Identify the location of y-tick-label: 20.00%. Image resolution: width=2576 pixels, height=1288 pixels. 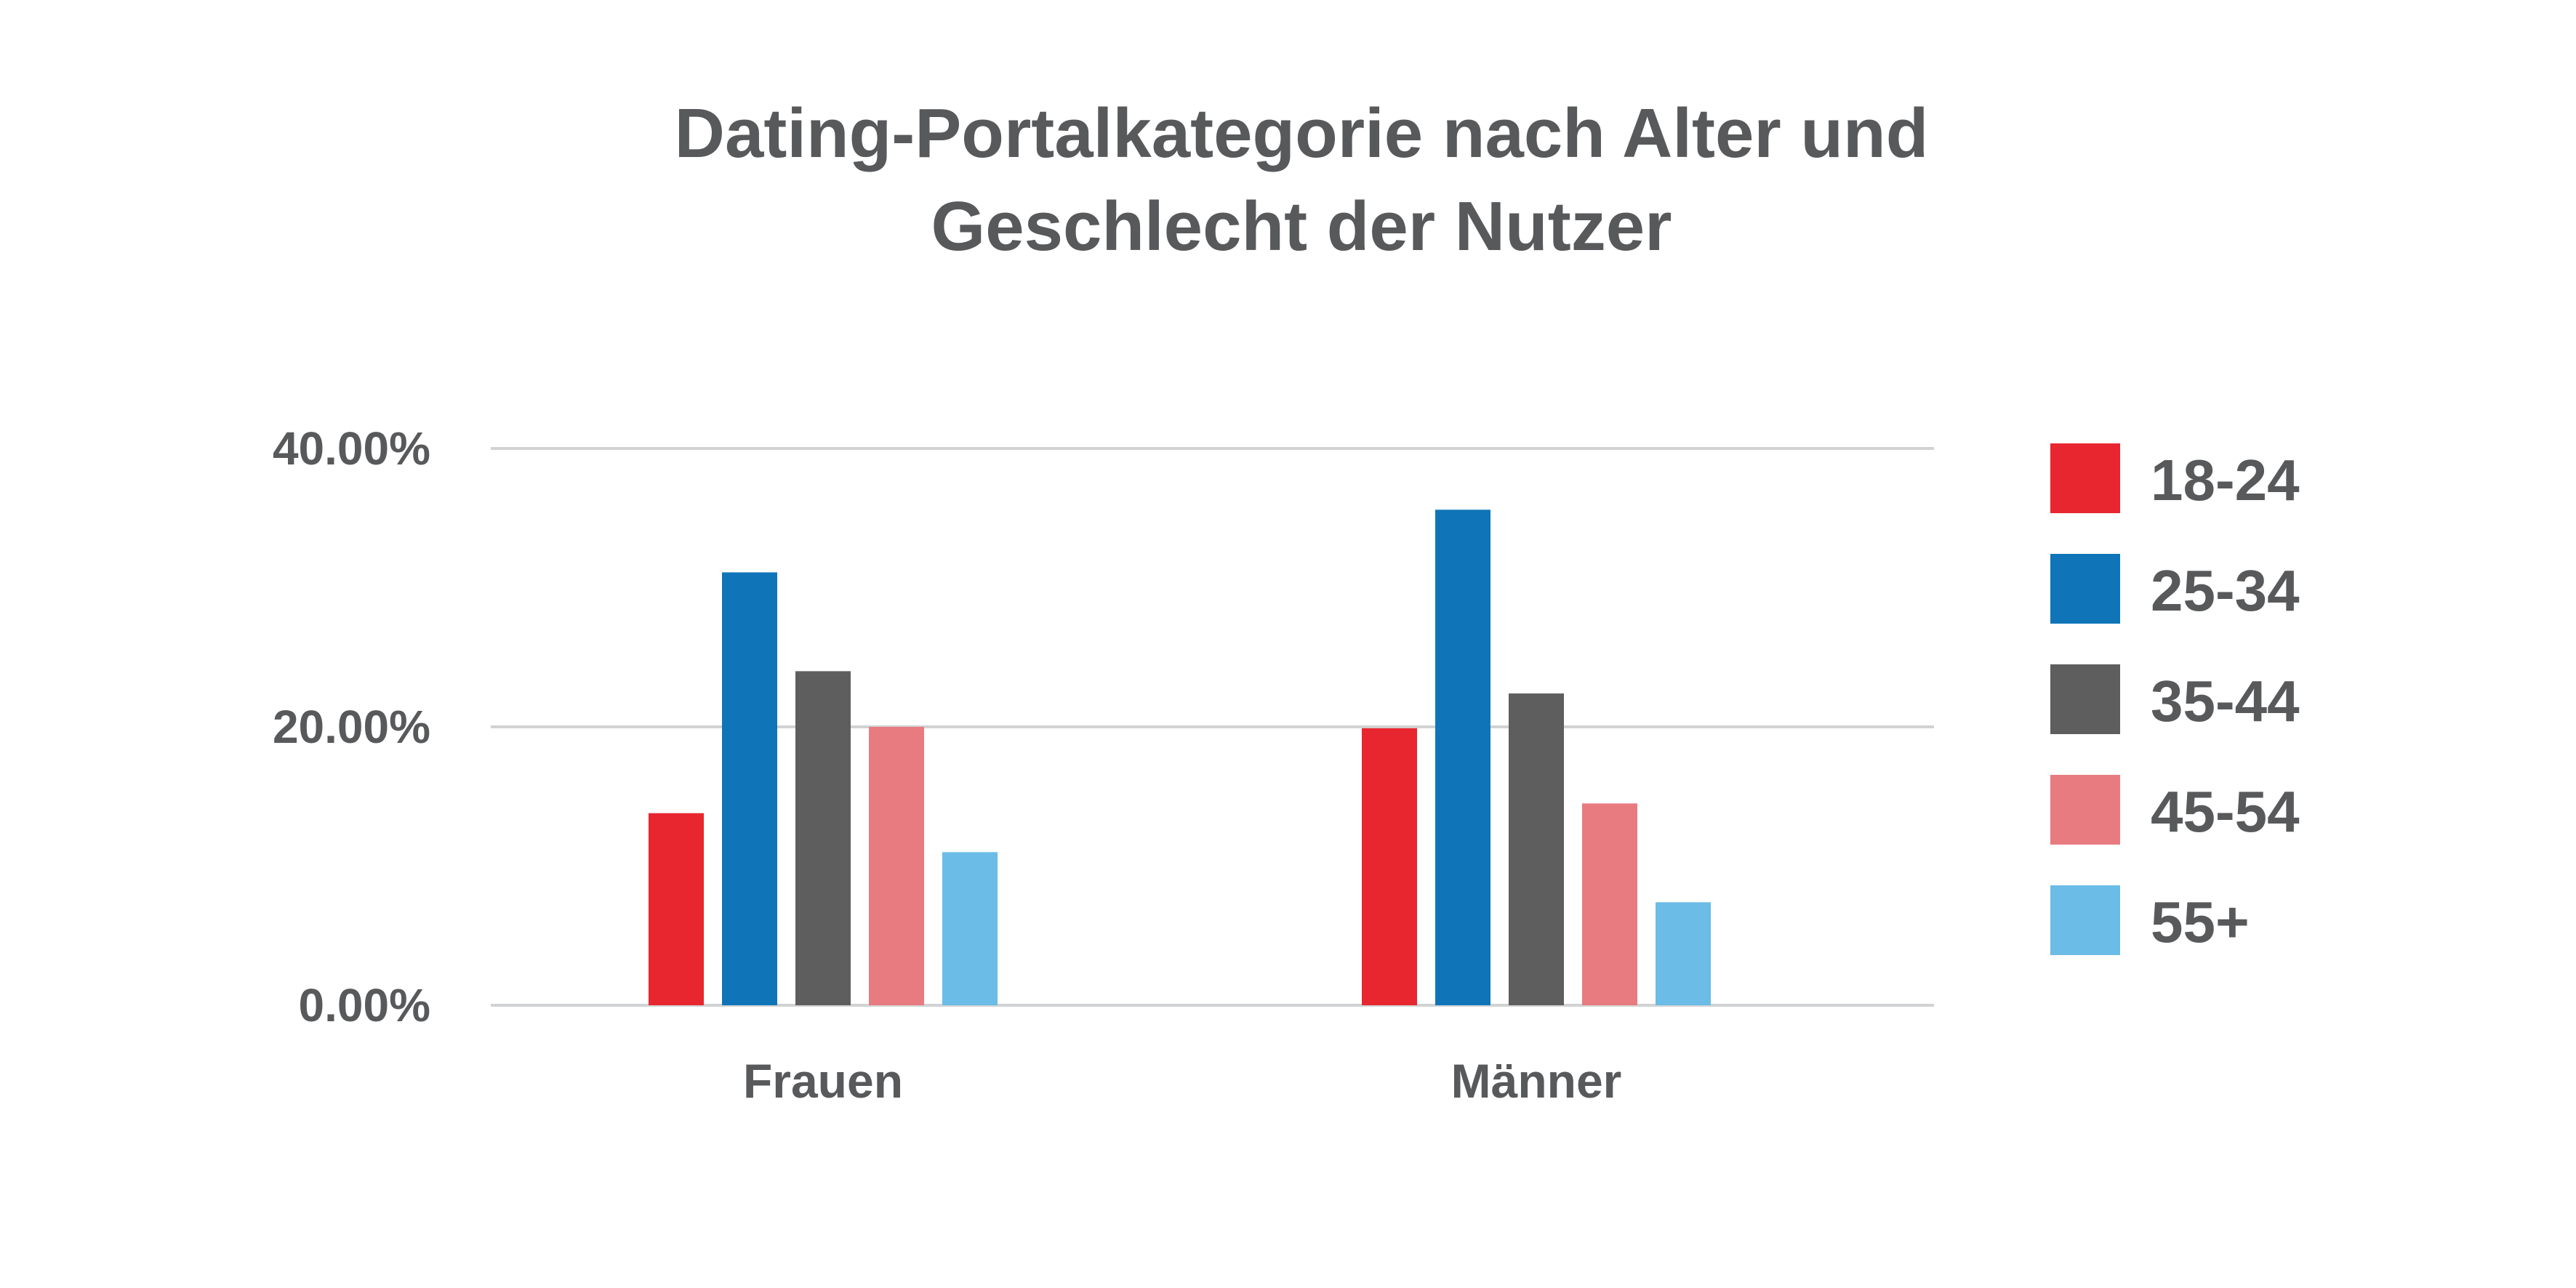
(351, 727).